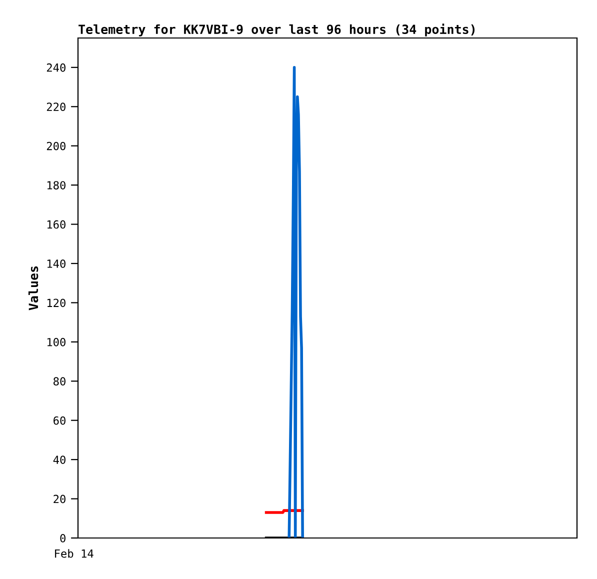  I want to click on y-tick-label: 140, so click(56, 263).